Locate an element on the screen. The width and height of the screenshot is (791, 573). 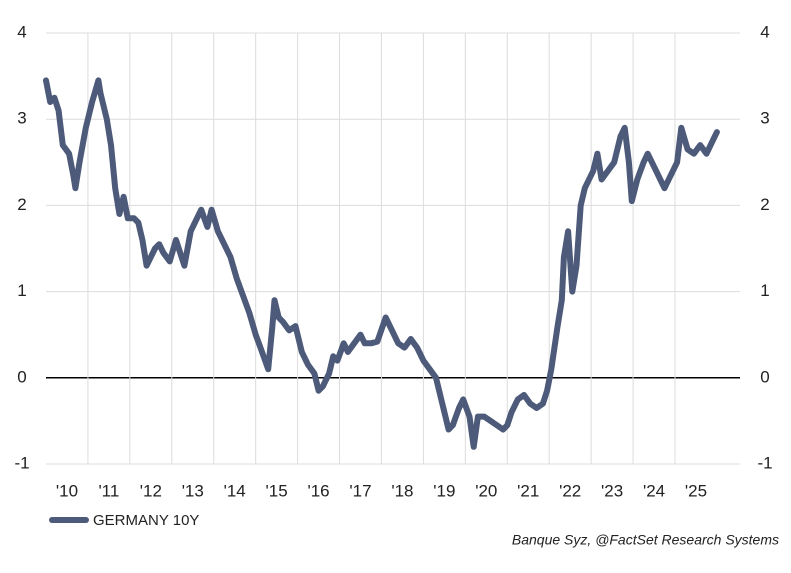
x-tick-label: '15 is located at coordinates (277, 490).